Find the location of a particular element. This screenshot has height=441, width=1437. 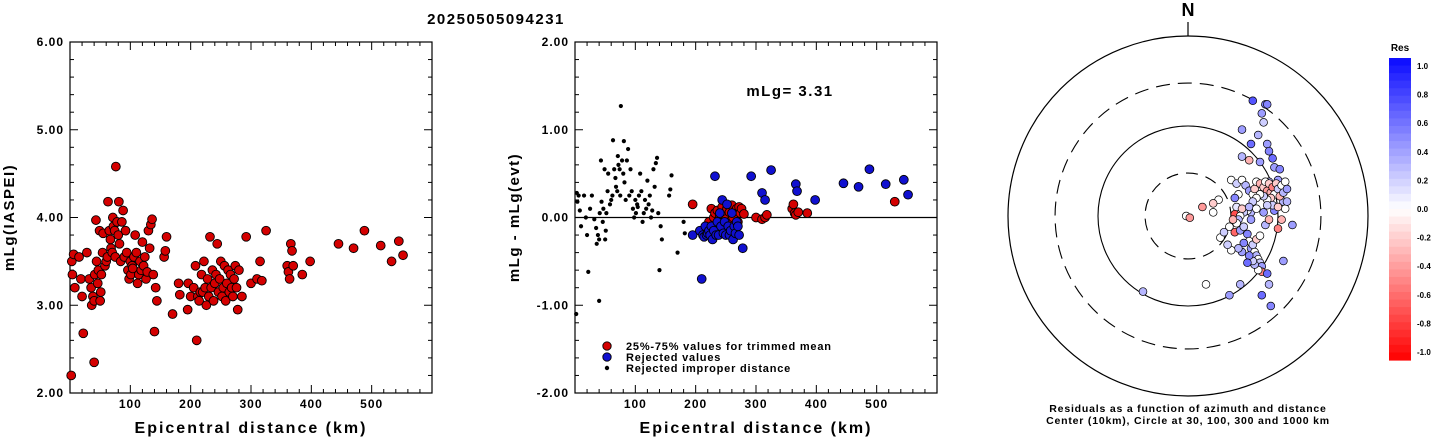

y-tick-label: 4.00 is located at coordinates (50, 218).